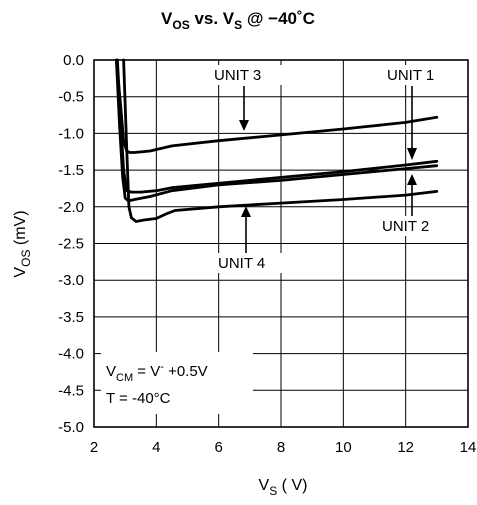  Describe the element at coordinates (71, 317) in the screenshot. I see `y-tick-label: -3.5` at that location.